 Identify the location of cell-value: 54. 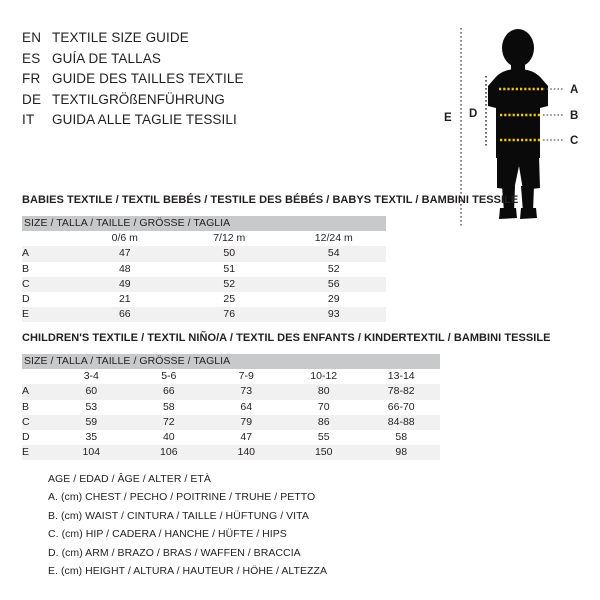
(333, 254).